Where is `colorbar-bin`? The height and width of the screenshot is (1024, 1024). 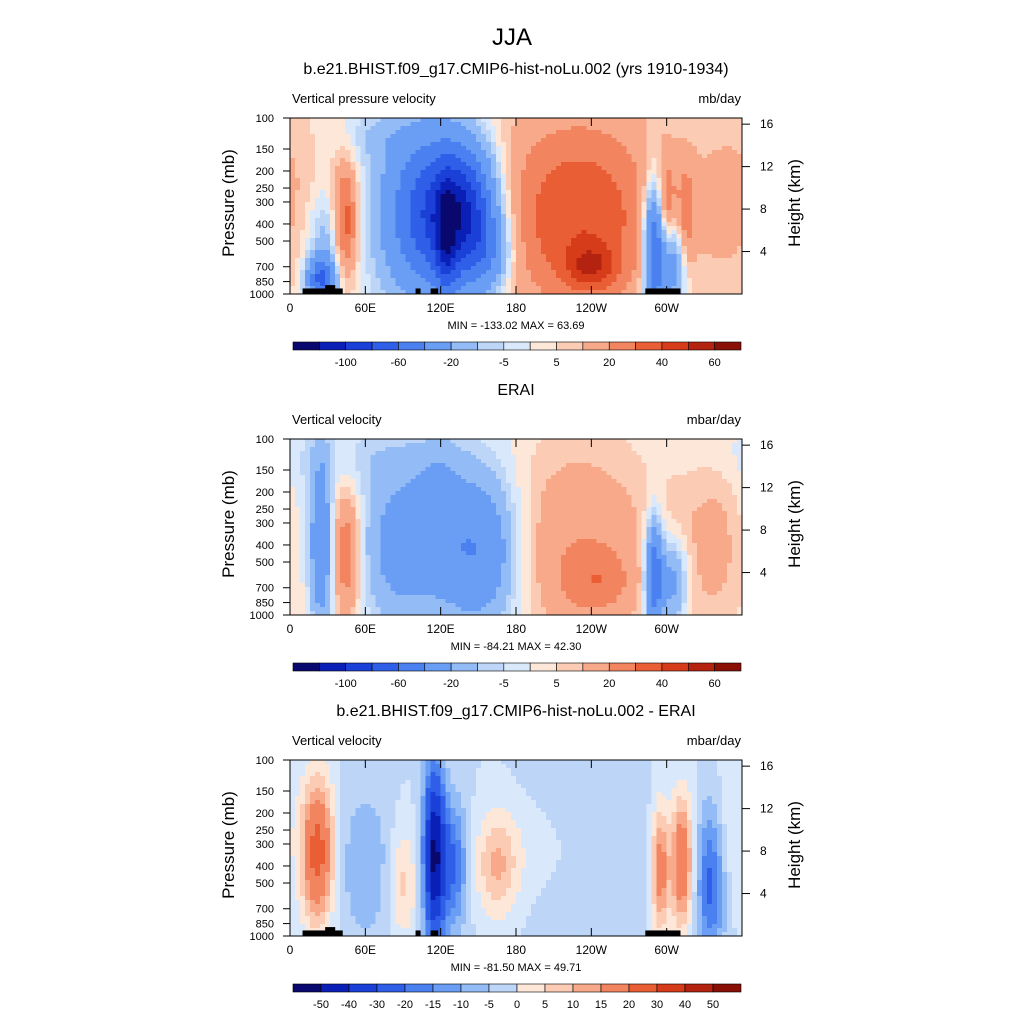
colorbar-bin is located at coordinates (333, 346).